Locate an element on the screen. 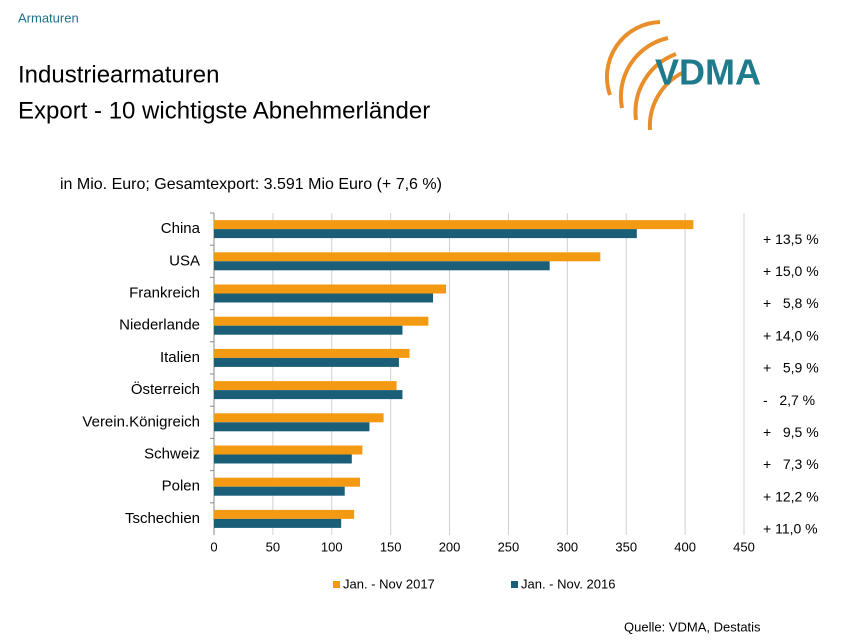 The width and height of the screenshot is (849, 644). x-tick-label: 400 is located at coordinates (685, 546).